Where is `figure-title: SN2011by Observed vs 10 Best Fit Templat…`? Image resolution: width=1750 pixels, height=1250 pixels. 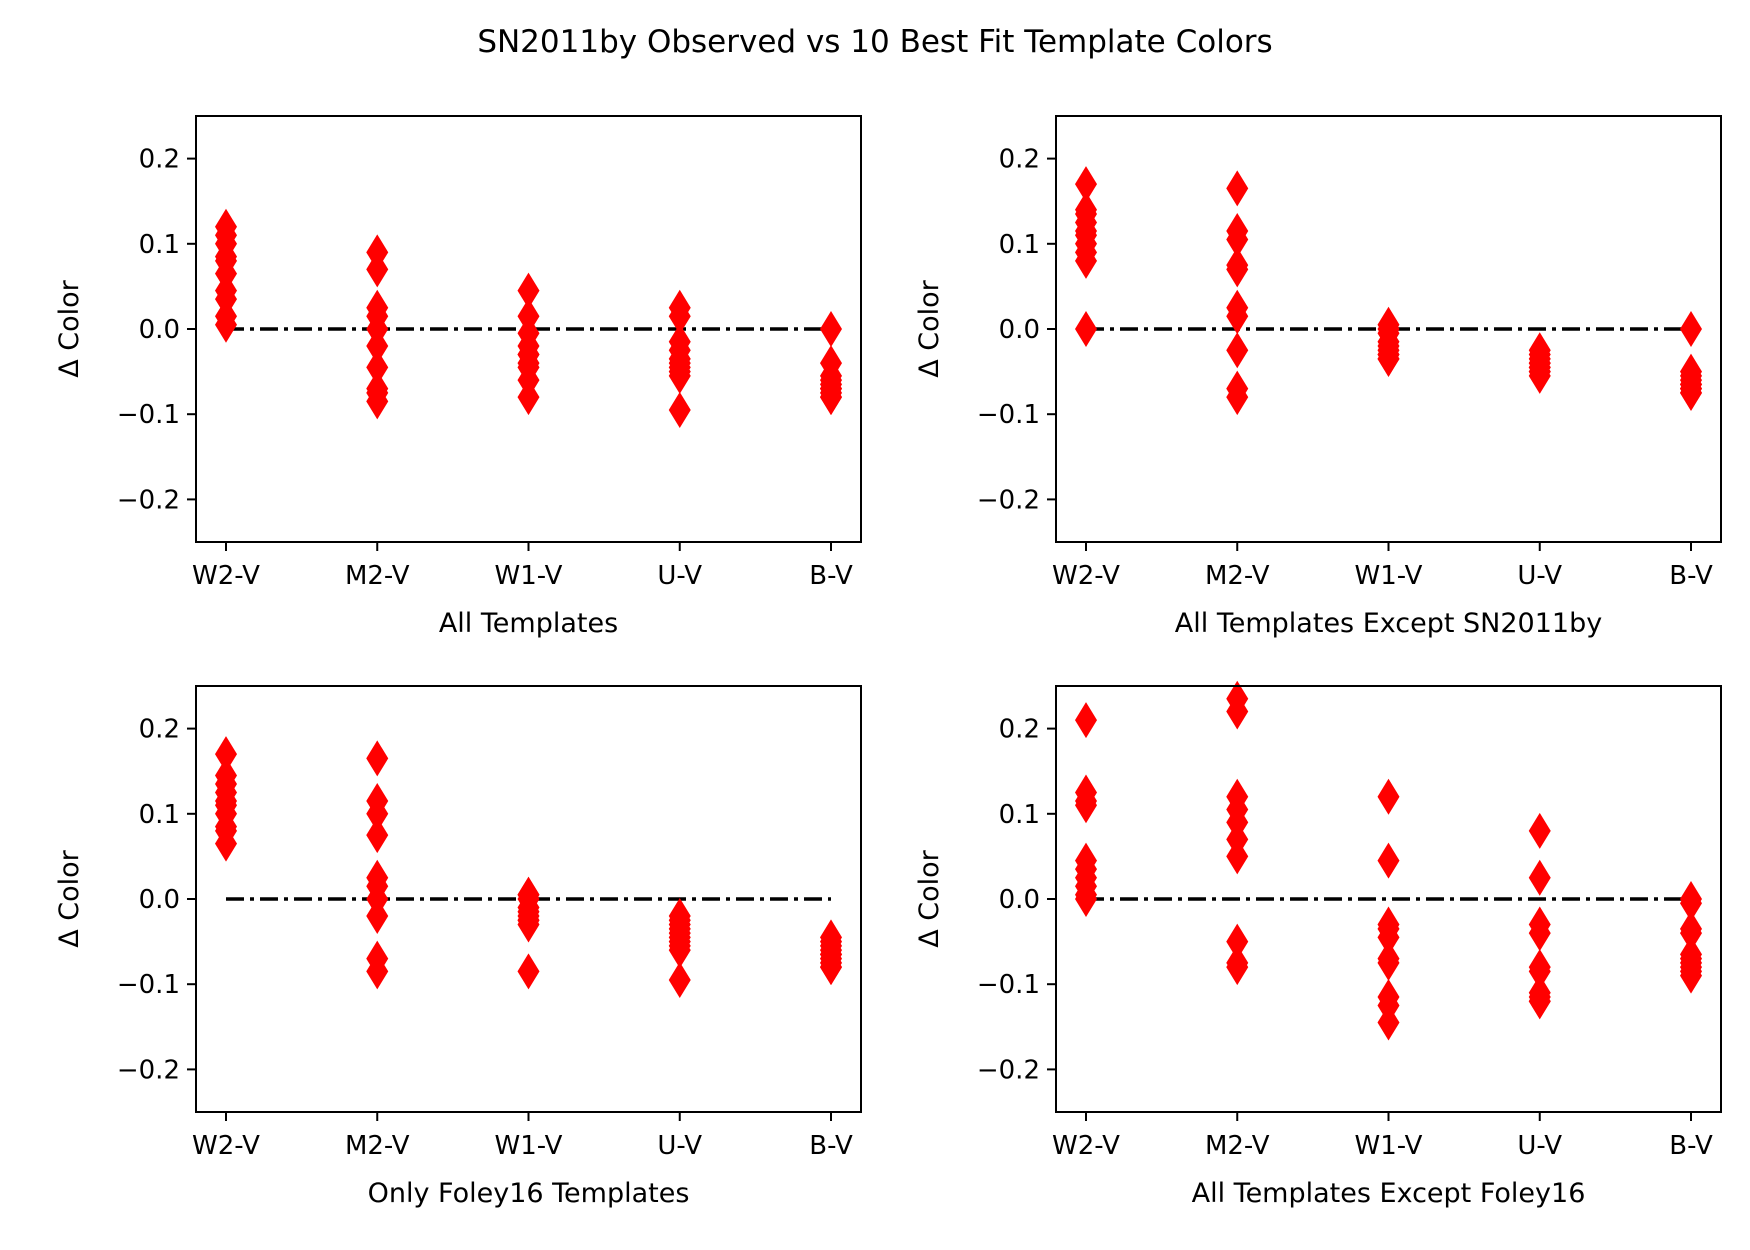
figure-title: SN2011by Observed vs 10 Best Fit Templat… is located at coordinates (874, 42).